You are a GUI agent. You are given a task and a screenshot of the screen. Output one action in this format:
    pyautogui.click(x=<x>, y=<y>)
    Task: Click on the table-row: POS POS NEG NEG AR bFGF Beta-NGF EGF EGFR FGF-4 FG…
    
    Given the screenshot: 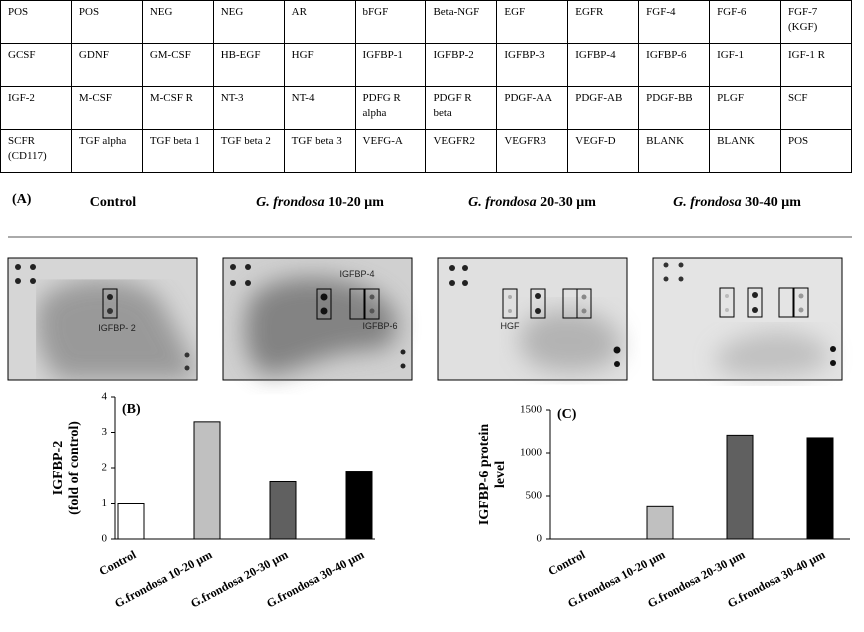 What is the action you would take?
    pyautogui.click(x=426, y=22)
    